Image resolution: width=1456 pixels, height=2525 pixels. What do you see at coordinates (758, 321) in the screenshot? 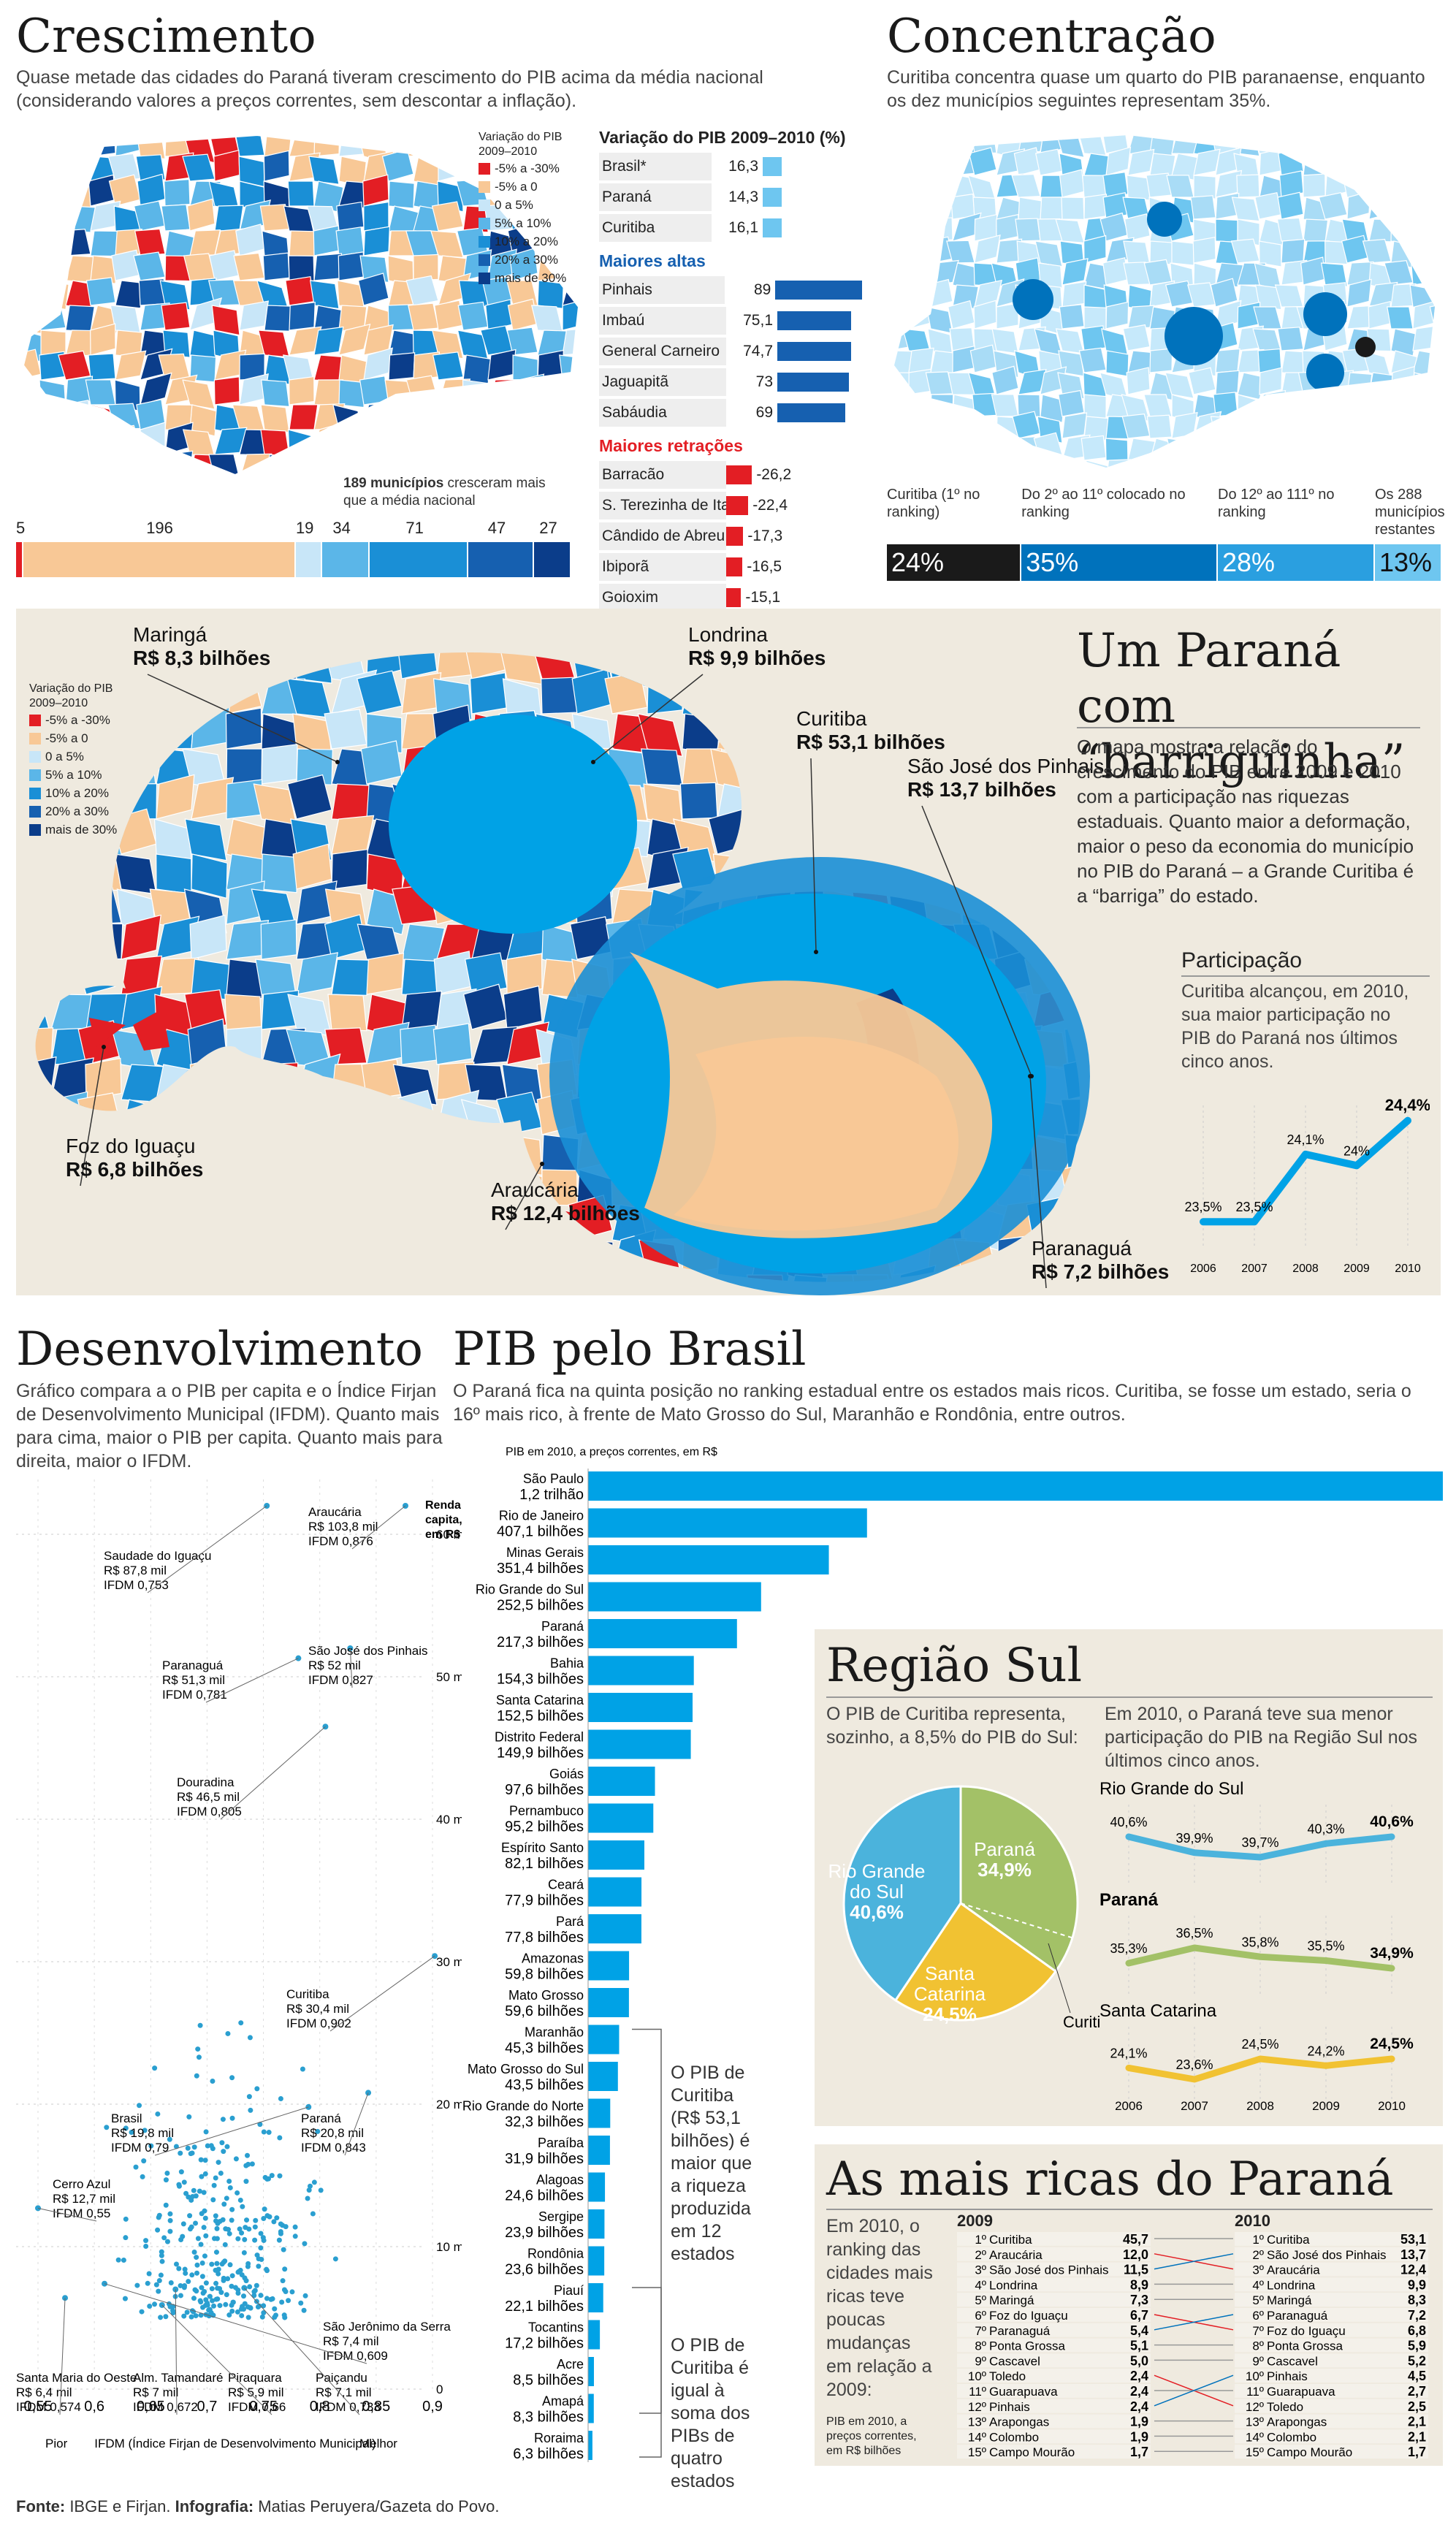
I see `alta-value: 75,1` at bounding box center [758, 321].